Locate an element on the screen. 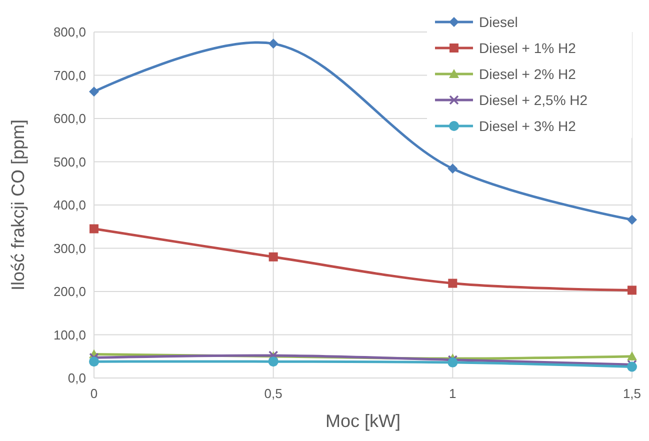 Image resolution: width=649 pixels, height=441 pixels. x-tick-label: 0,5 is located at coordinates (273, 393).